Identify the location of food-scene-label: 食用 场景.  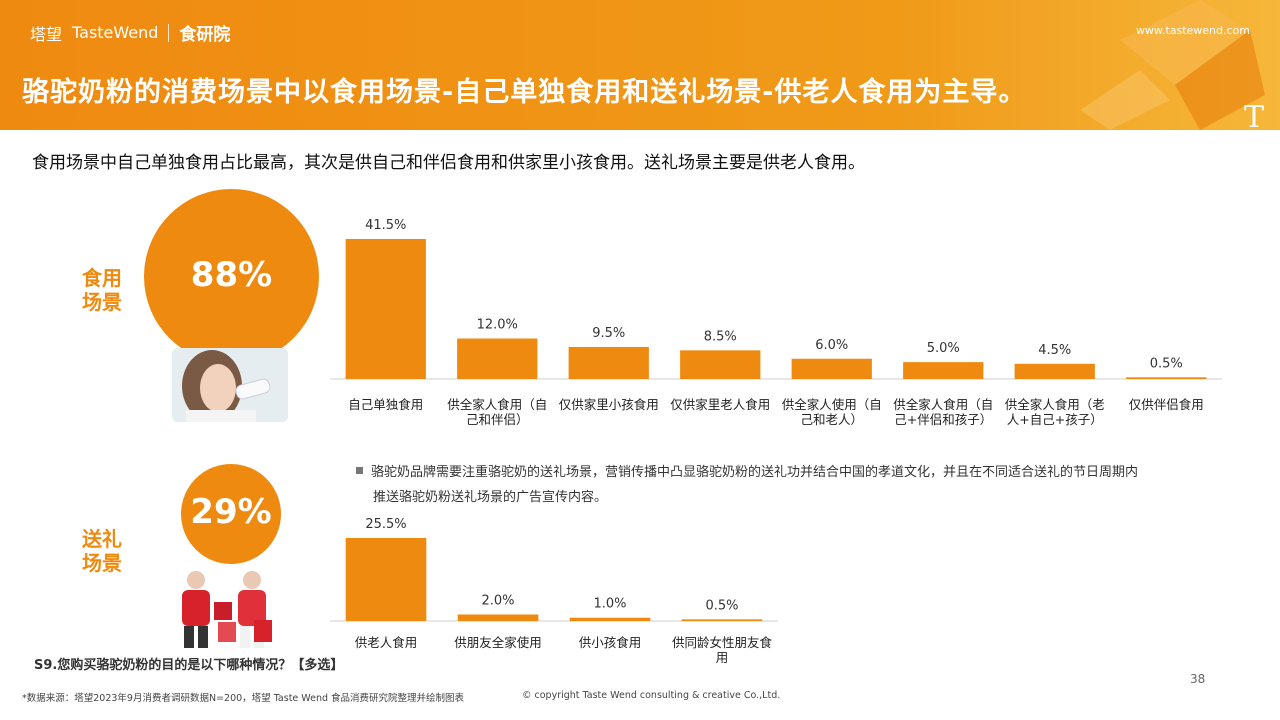
(102, 290).